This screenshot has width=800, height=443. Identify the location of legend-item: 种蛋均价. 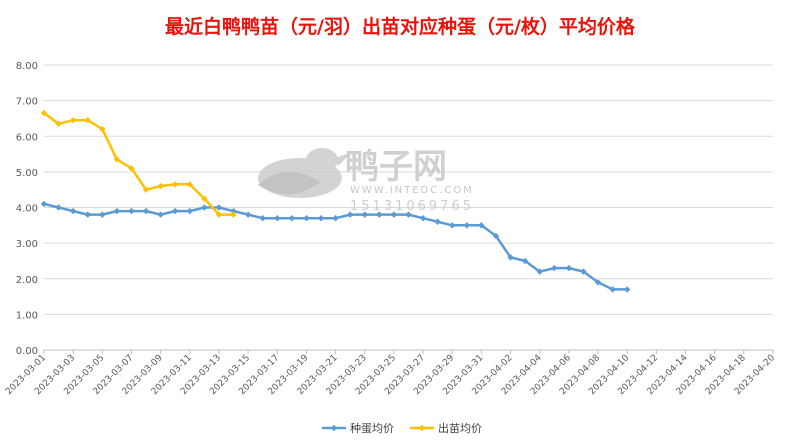
(358, 428).